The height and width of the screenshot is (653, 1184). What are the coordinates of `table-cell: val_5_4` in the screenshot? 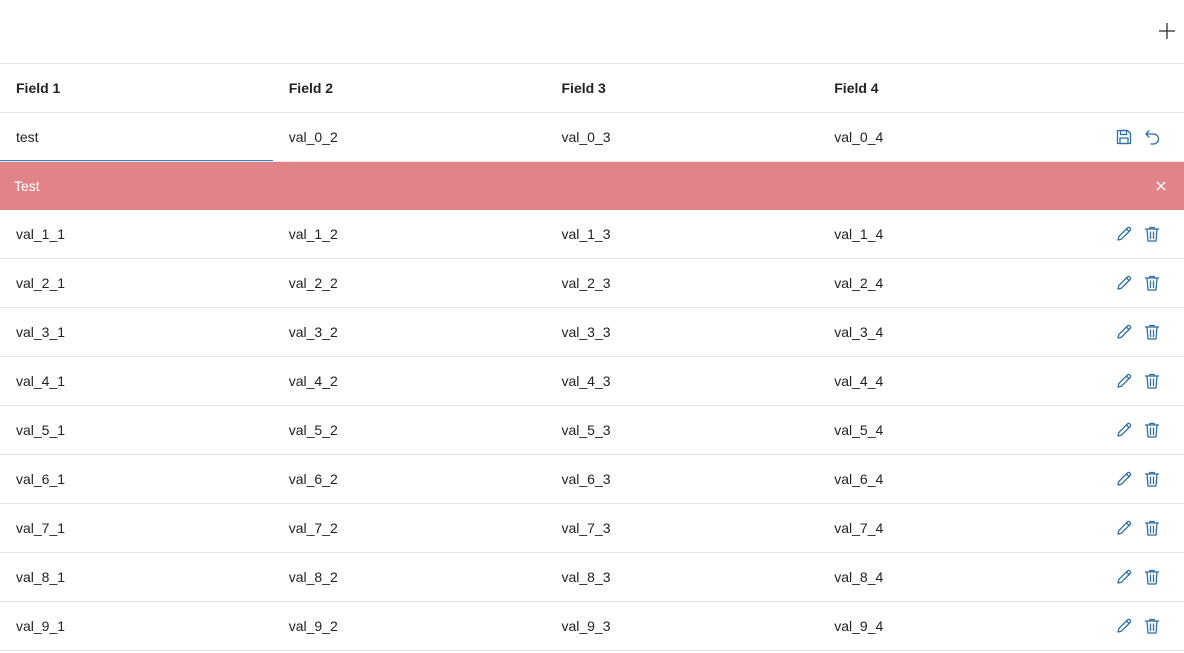 It's located at (859, 430).